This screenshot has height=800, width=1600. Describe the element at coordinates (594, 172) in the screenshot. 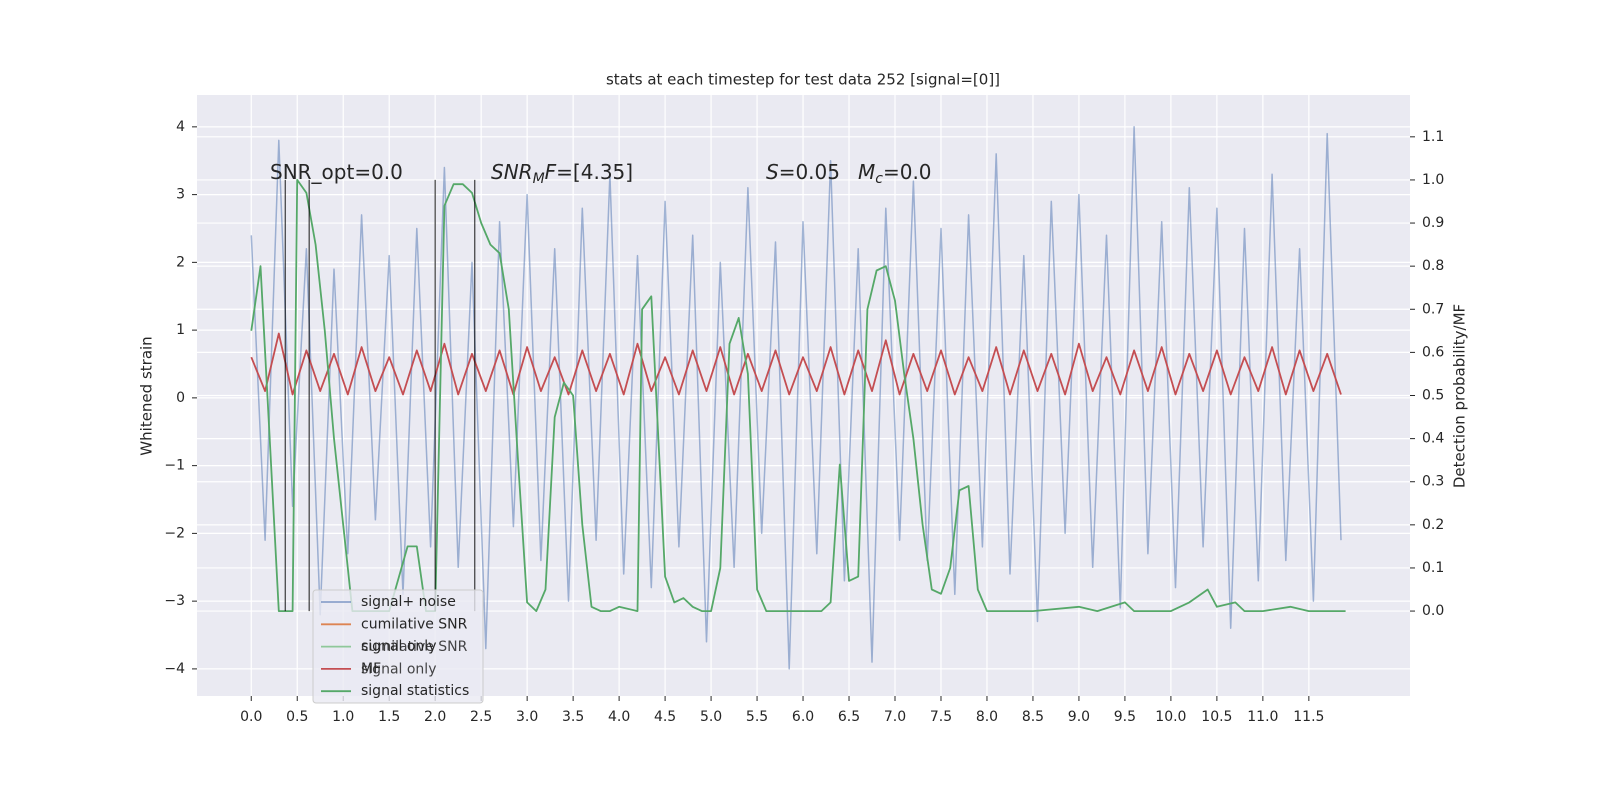

I see `annotation-part: =[4.35]` at that location.